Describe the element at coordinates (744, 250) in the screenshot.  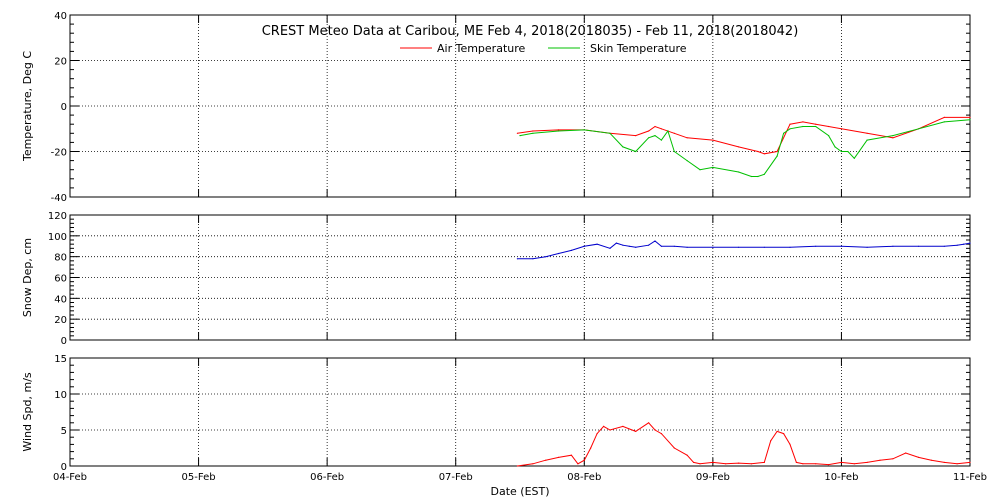
I see `series-line-snow-depth` at that location.